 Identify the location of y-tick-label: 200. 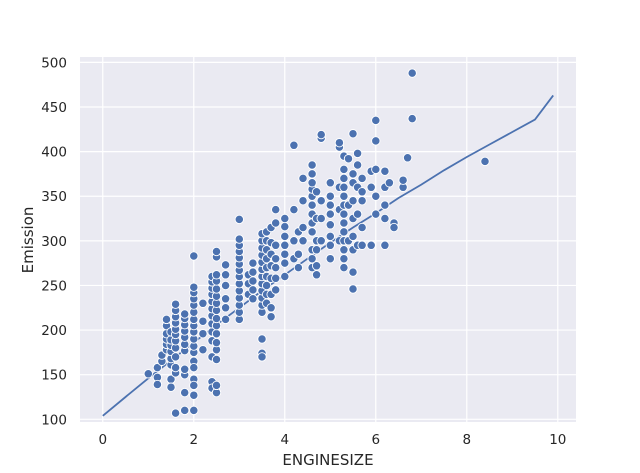
(54, 331).